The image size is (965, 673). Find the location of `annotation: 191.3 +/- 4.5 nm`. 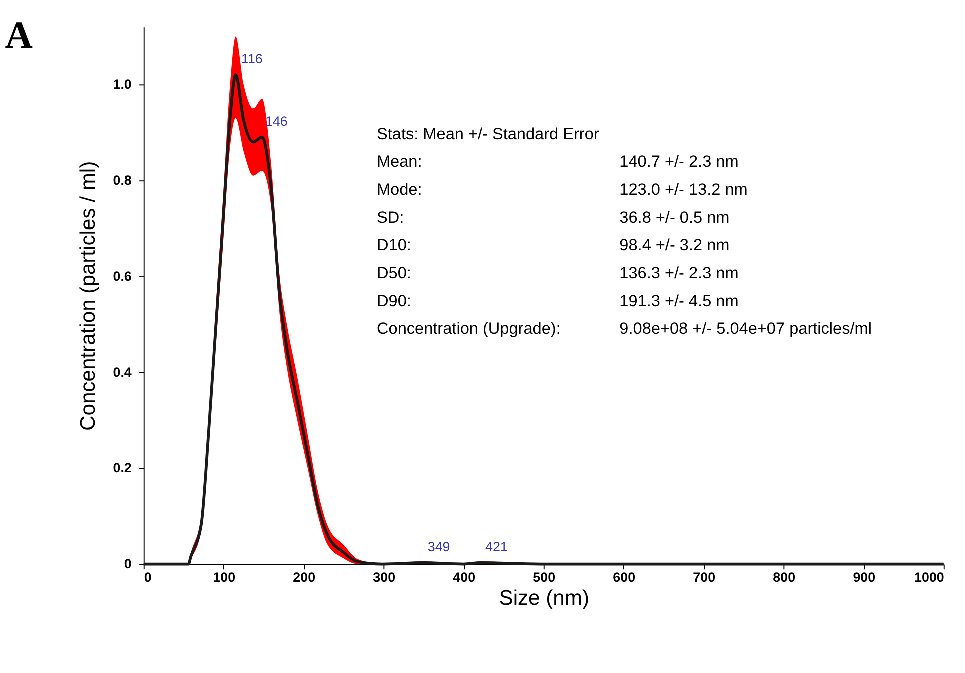

annotation: 191.3 +/- 4.5 nm is located at coordinates (679, 301).